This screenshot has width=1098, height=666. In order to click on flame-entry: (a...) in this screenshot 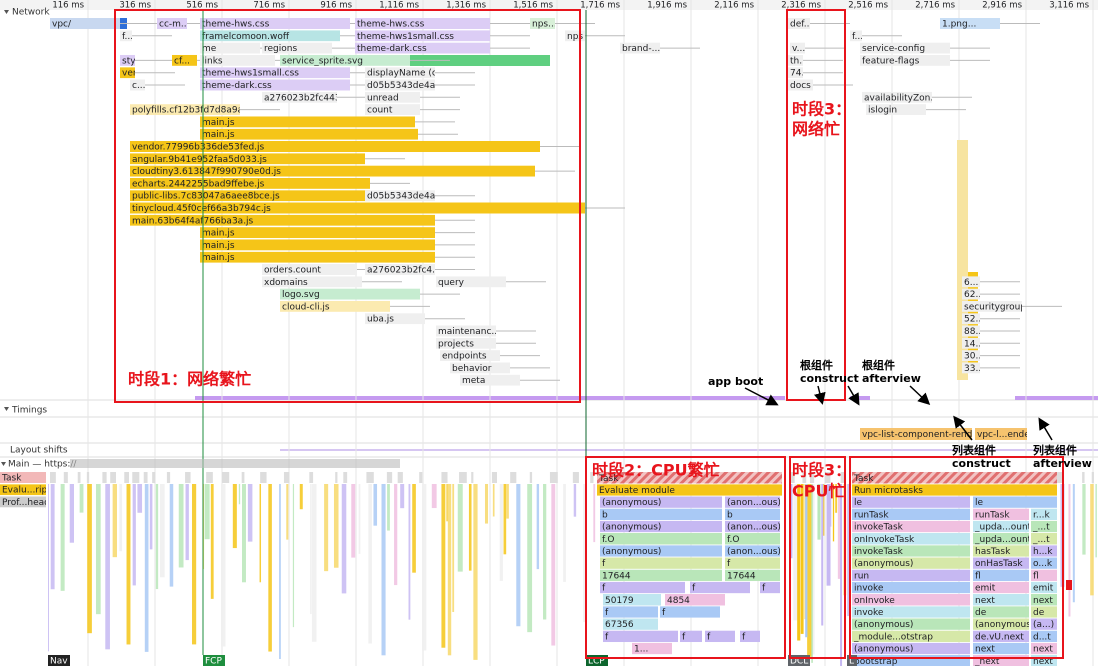, I will do `click(1044, 624)`.